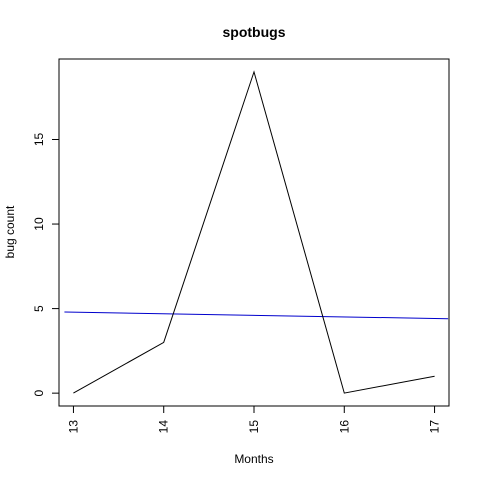 The height and width of the screenshot is (480, 480). I want to click on trend-line, so click(256, 315).